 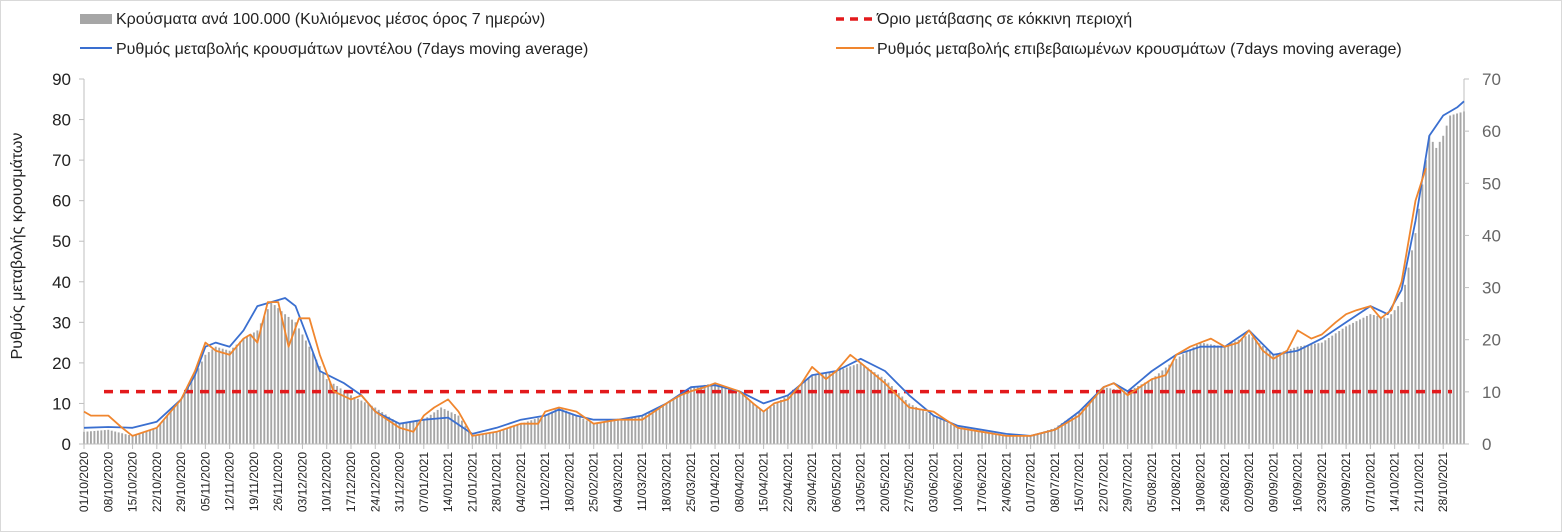 What do you see at coordinates (133, 482) in the screenshot?
I see `x-tick-label: 15/10/2020` at bounding box center [133, 482].